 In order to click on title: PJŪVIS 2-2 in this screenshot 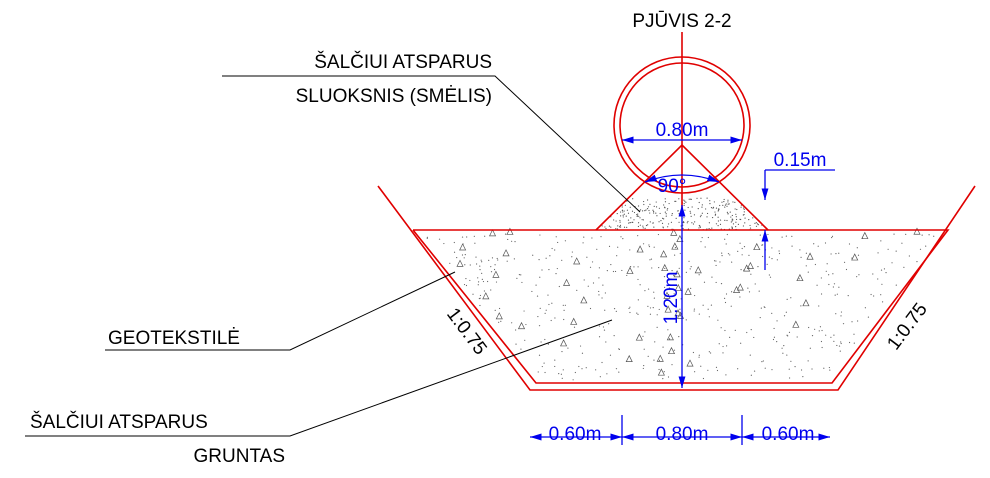, I will do `click(681, 21)`.